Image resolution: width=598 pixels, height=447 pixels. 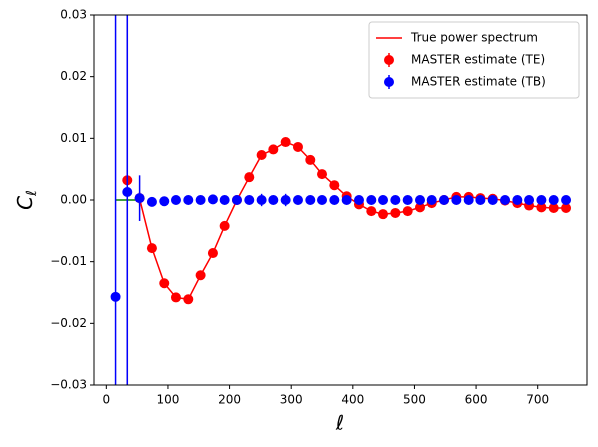 What do you see at coordinates (73, 76) in the screenshot?
I see `y-tick-label: 0.02` at bounding box center [73, 76].